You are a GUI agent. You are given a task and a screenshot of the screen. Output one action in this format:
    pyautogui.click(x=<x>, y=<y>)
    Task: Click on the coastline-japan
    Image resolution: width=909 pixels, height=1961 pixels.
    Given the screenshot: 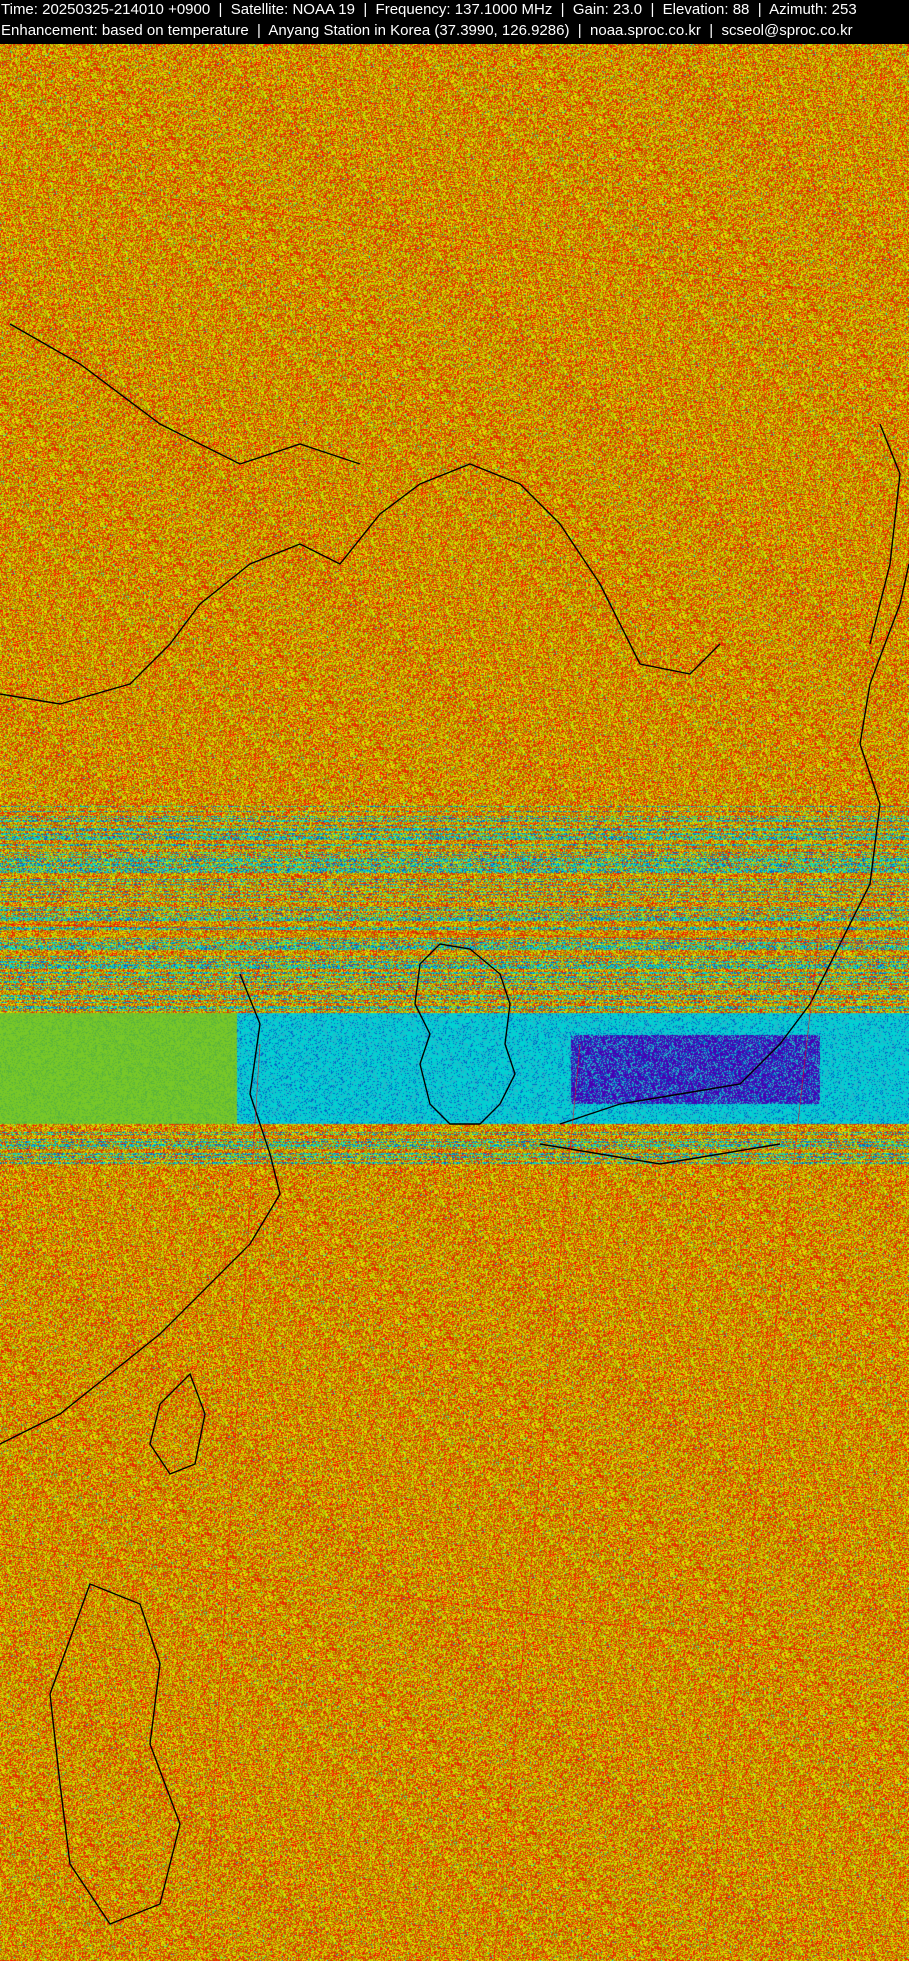 What is the action you would take?
    pyautogui.click(x=734, y=844)
    